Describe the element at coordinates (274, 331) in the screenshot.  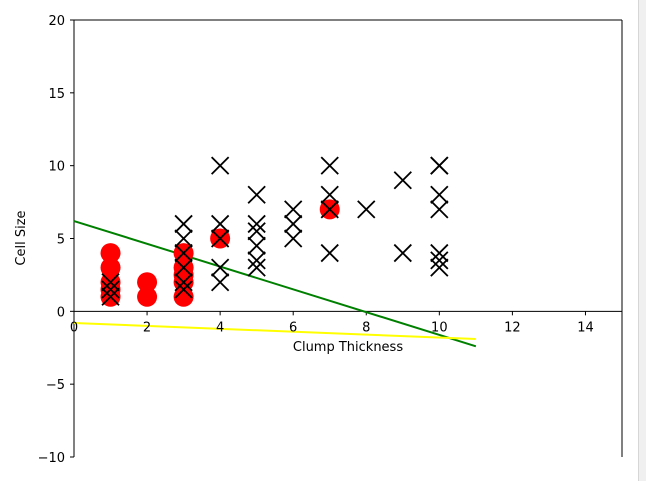
I see `yellow-decision-line` at that location.